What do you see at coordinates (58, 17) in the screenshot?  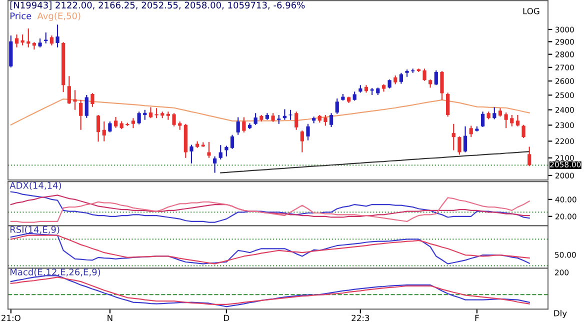 I see `text: Avg(E,50)` at bounding box center [58, 17].